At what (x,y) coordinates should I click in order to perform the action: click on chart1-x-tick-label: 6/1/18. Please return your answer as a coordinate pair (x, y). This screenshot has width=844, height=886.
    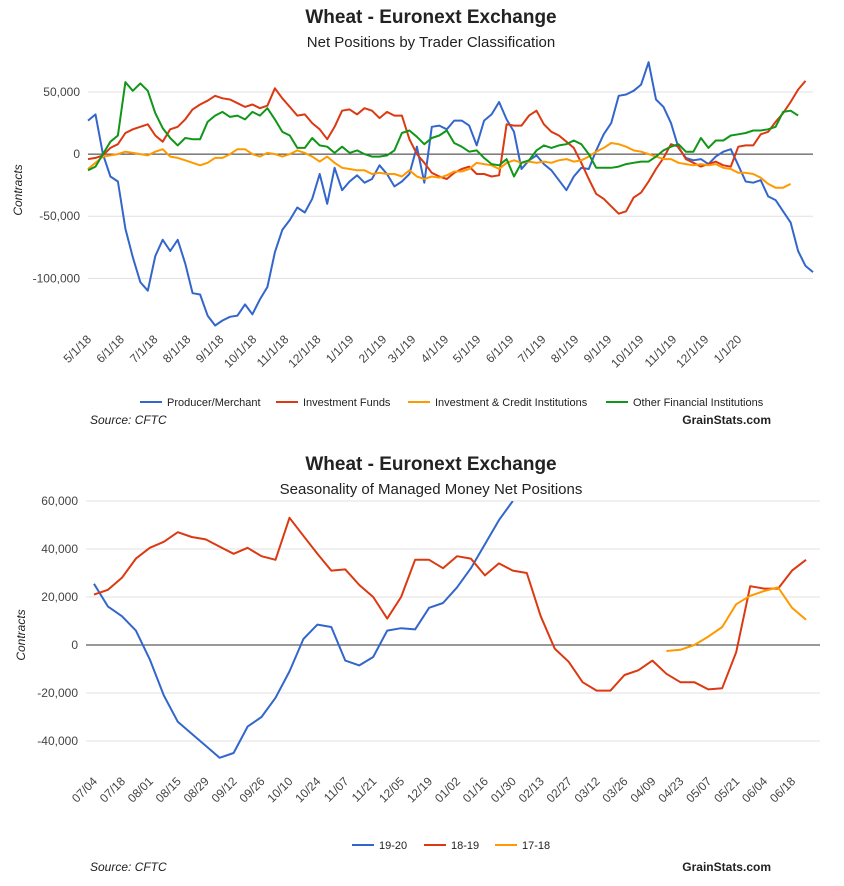
    Looking at the image, I should click on (111, 349).